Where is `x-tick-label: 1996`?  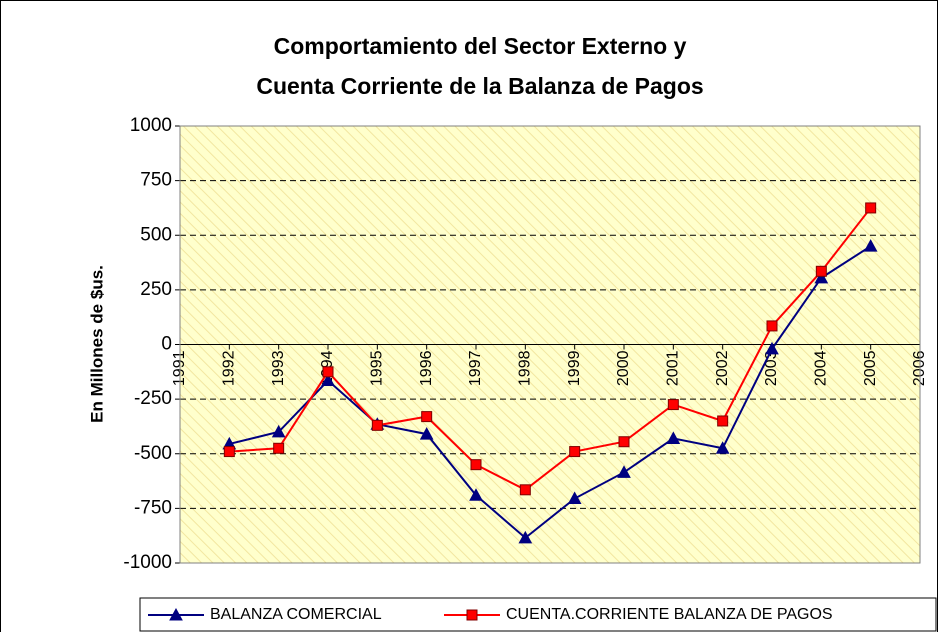
x-tick-label: 1996 is located at coordinates (426, 368).